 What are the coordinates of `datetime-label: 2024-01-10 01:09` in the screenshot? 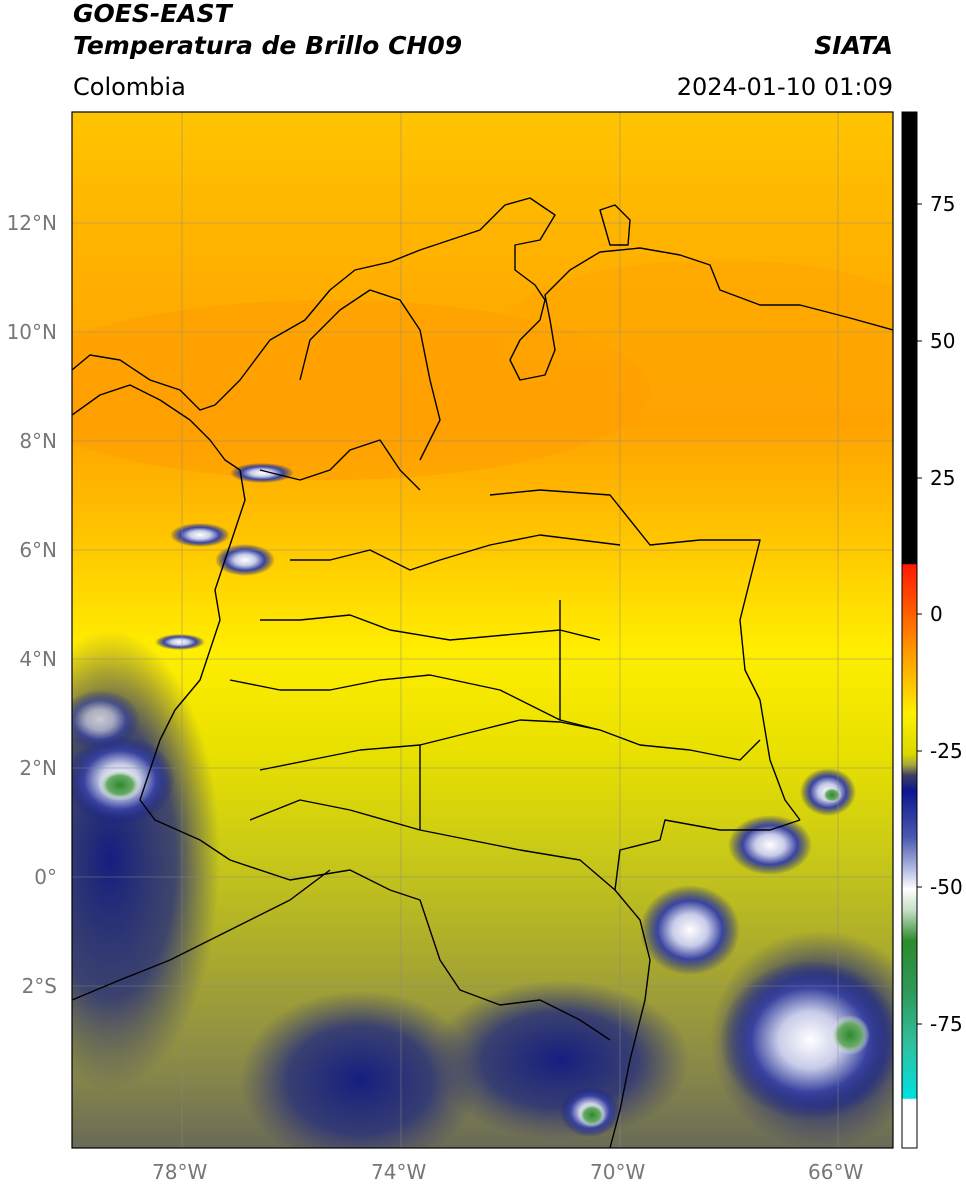 It's located at (784, 87).